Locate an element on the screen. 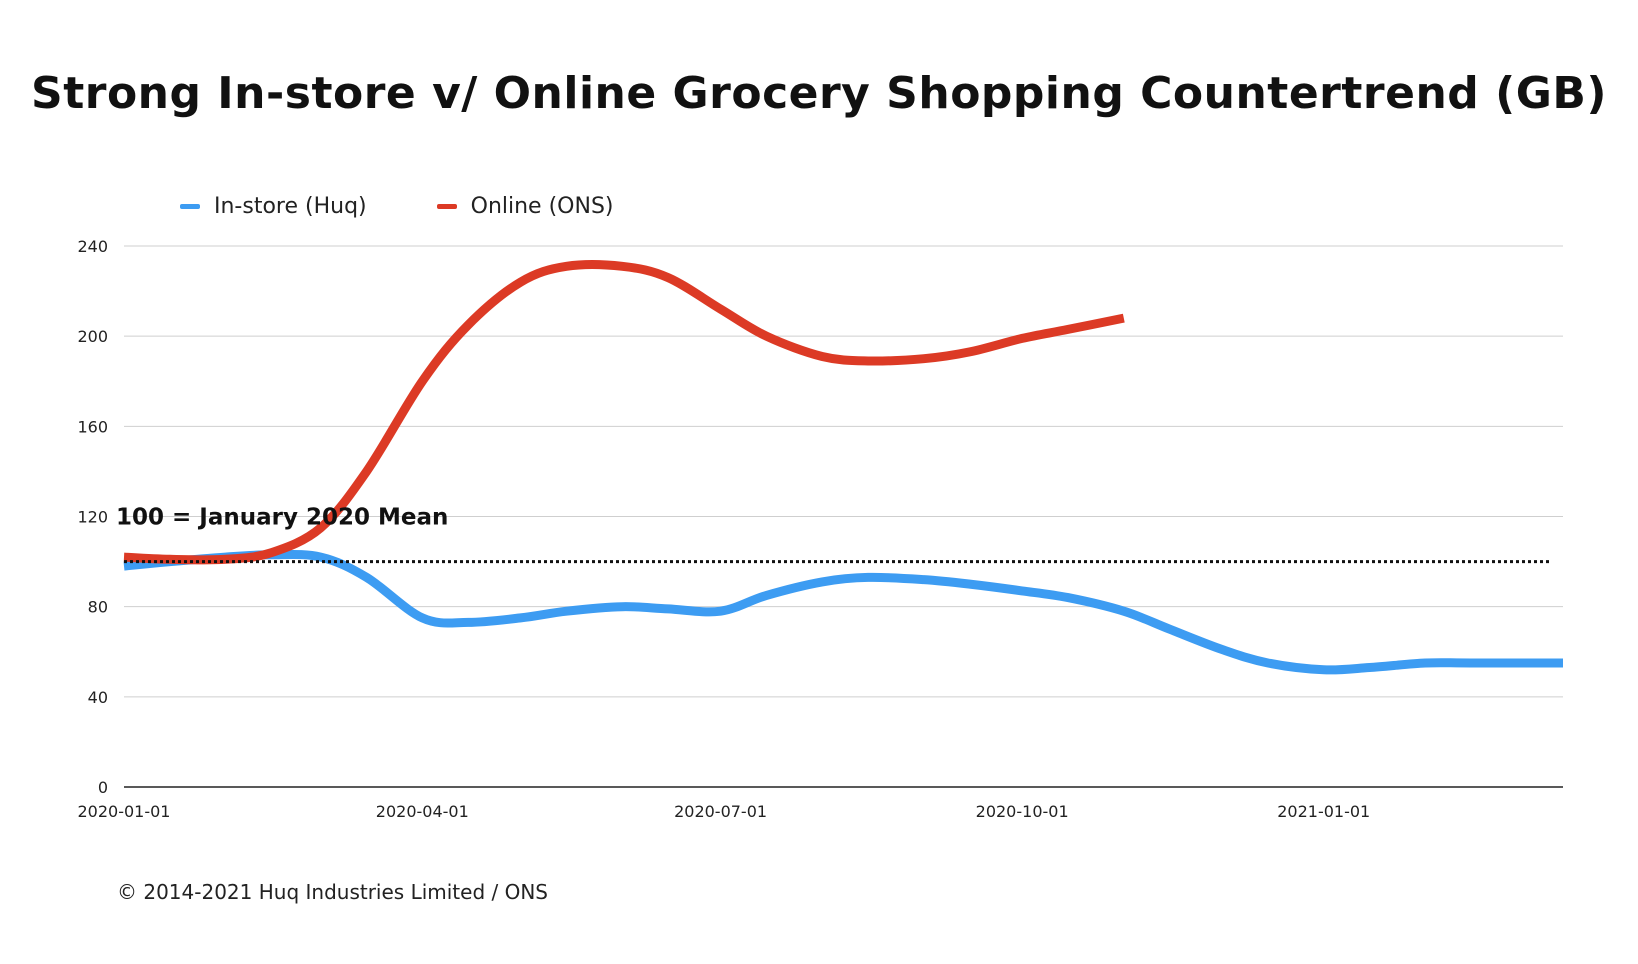  y-tick-label-160: 160 is located at coordinates (92, 426).